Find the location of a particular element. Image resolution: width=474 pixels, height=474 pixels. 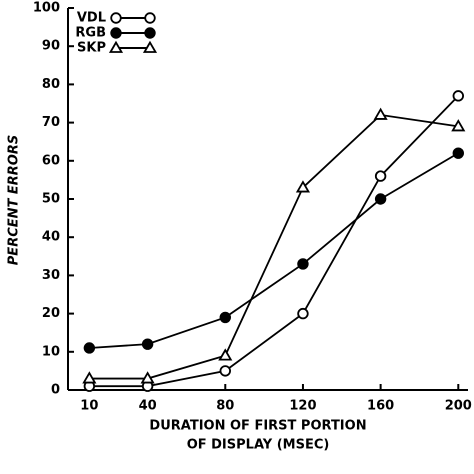

y-tick-label: 10 is located at coordinates (51, 351).